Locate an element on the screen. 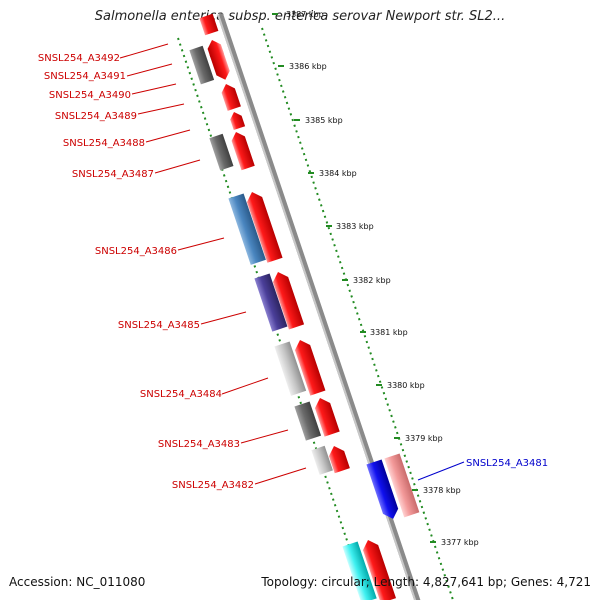 The width and height of the screenshot is (600, 600). scale-tick: 3379 kbp is located at coordinates (418, 438).